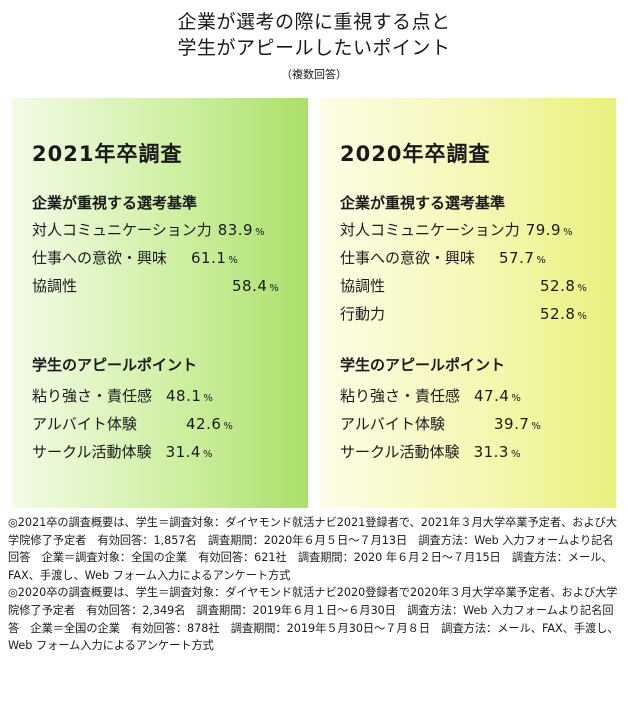 Image resolution: width=628 pixels, height=720 pixels. What do you see at coordinates (184, 396) in the screenshot?
I see `item-value: 48.1` at bounding box center [184, 396].